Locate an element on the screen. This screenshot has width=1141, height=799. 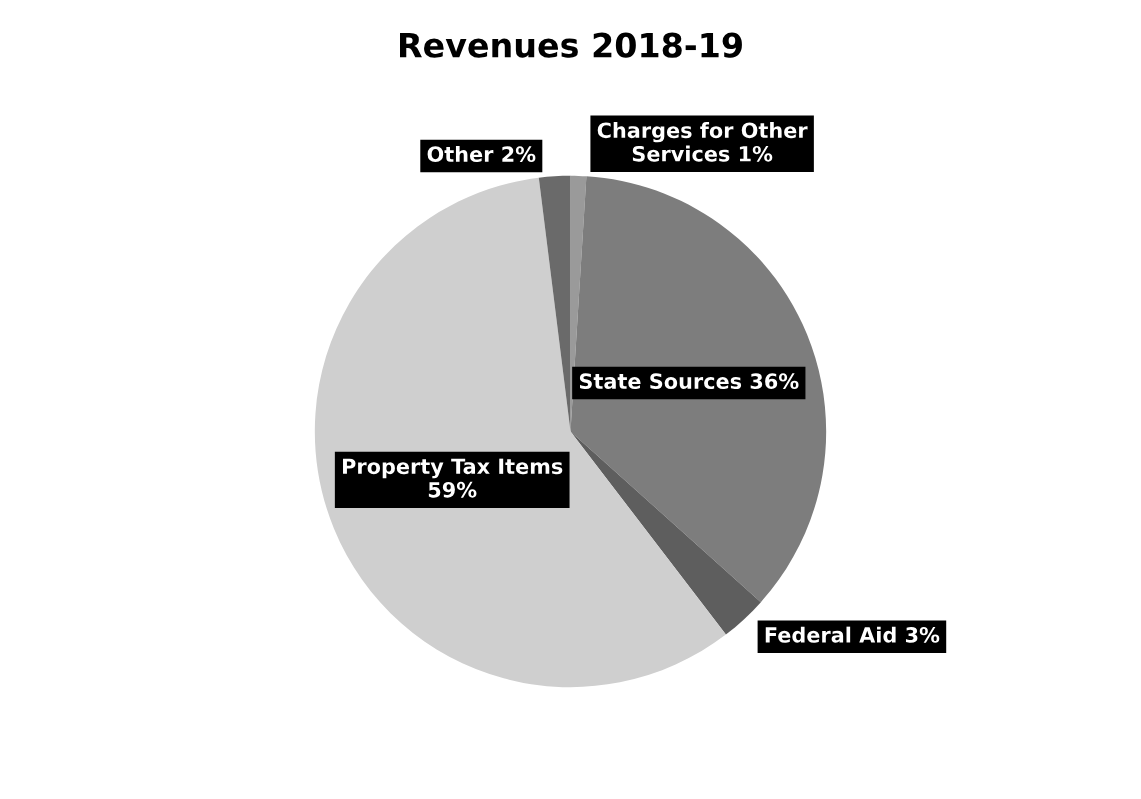
chart-title: Revenues 2018-19 is located at coordinates (571, 45).